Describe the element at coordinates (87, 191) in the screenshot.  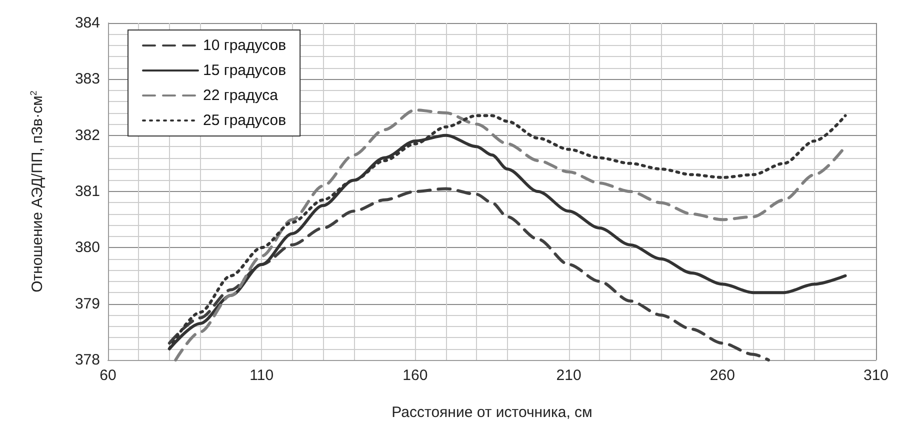
I see `y-tick-label: 381` at that location.